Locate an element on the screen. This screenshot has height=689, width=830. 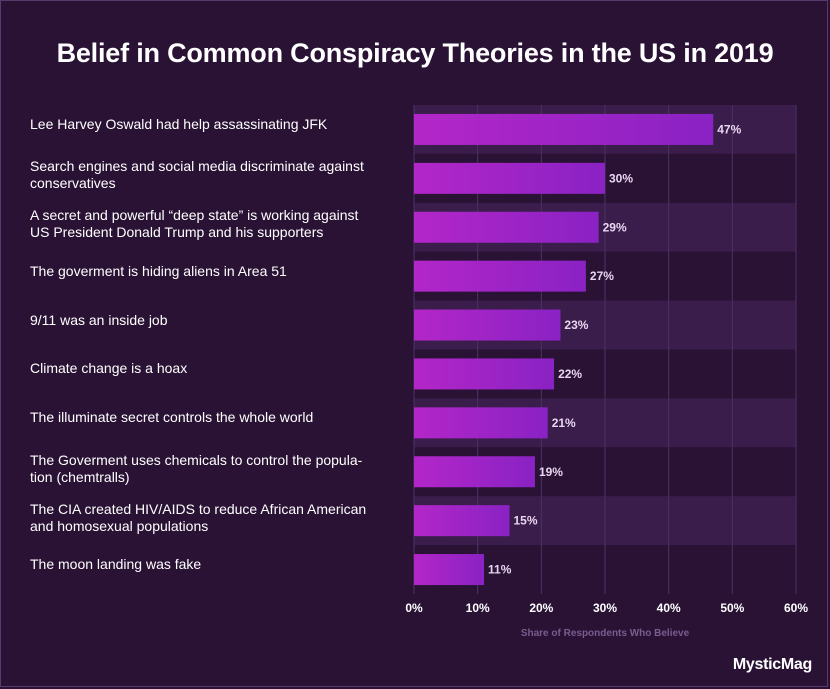
category-label: The moon landing was fake is located at coordinates (215, 564).